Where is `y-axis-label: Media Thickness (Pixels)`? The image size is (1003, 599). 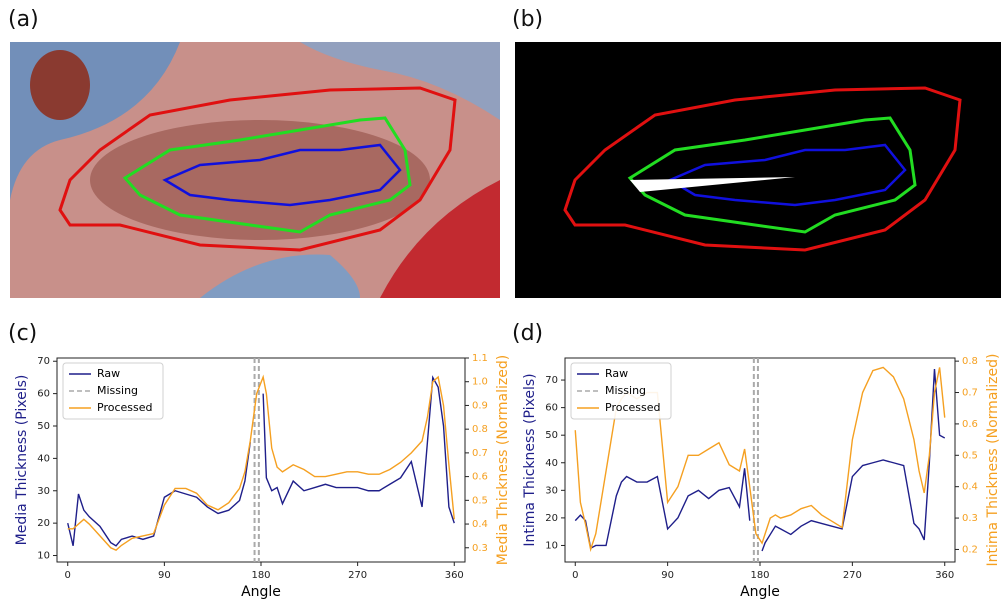 y-axis-label: Media Thickness (Pixels) is located at coordinates (22, 460).